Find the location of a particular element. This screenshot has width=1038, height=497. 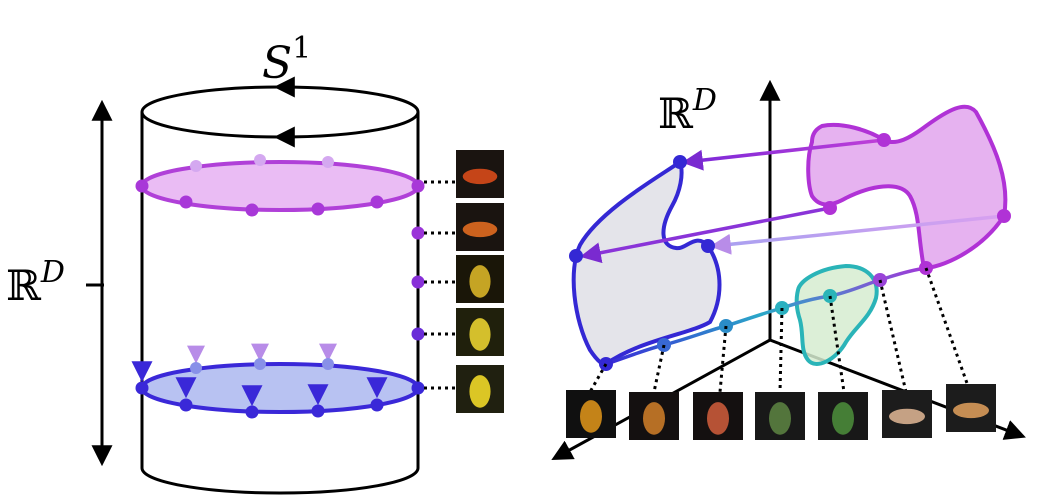

blue-region is located at coordinates (646, 262).